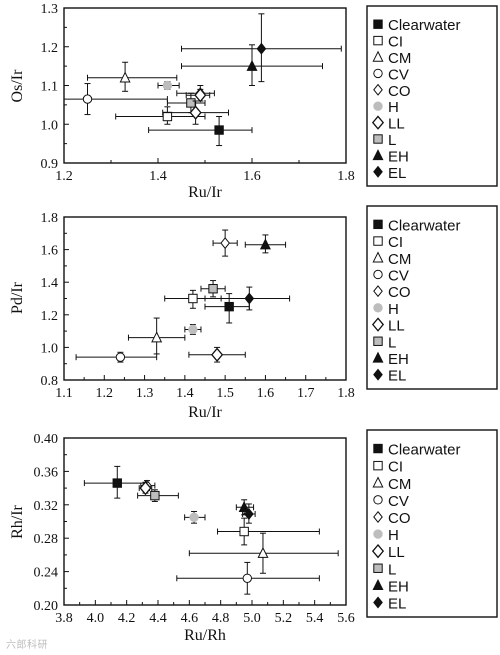  What do you see at coordinates (432, 523) in the screenshot?
I see `legend-frame` at bounding box center [432, 523].